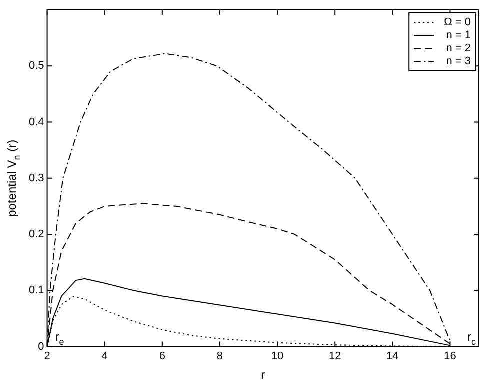 The image size is (485, 384). What do you see at coordinates (36, 122) in the screenshot?
I see `y-tick-label: 0.4` at bounding box center [36, 122].